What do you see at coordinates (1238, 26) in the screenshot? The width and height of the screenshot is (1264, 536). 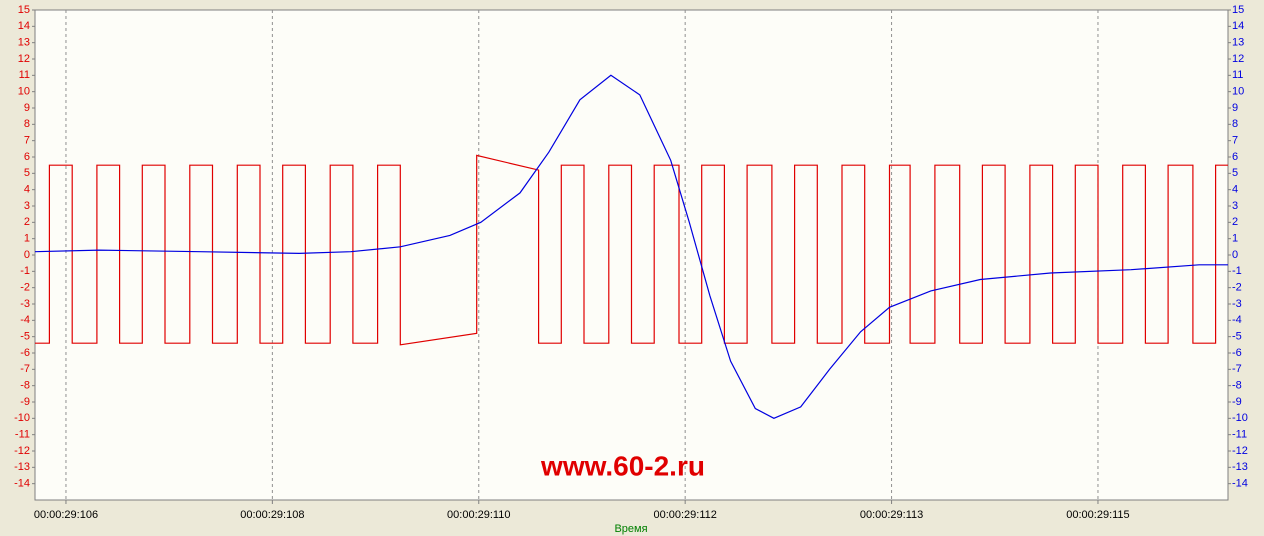 I see `y2-tick-label: 14` at bounding box center [1238, 26].